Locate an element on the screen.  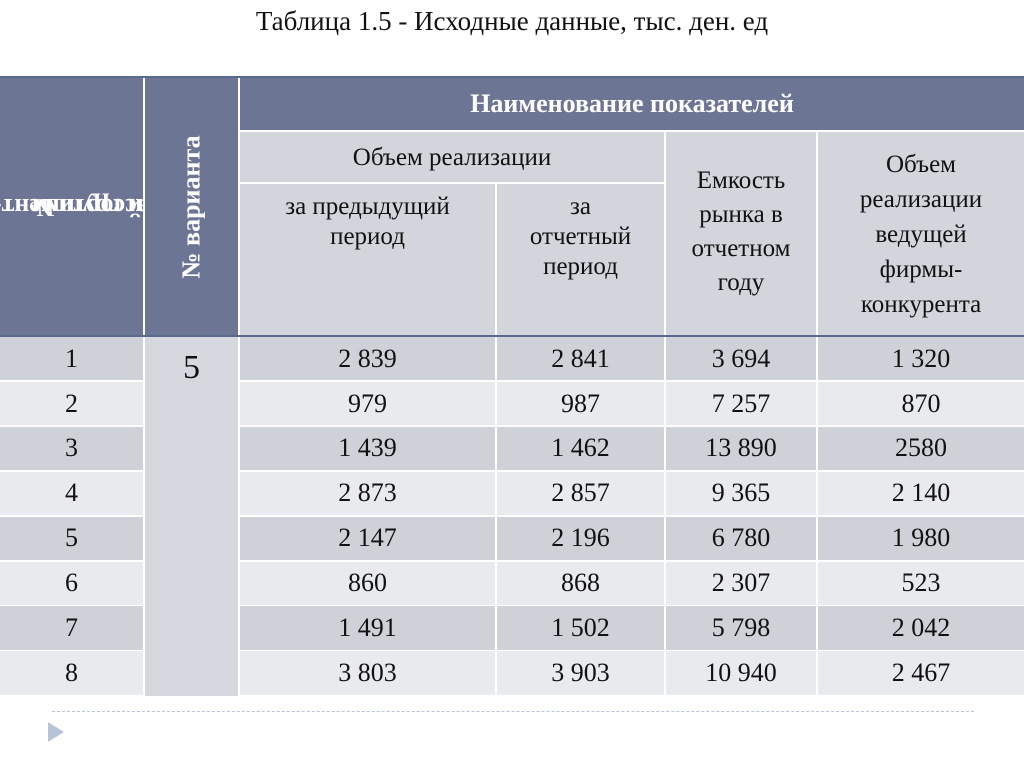
cell-market-capacity: 9 365 is located at coordinates (741, 493).